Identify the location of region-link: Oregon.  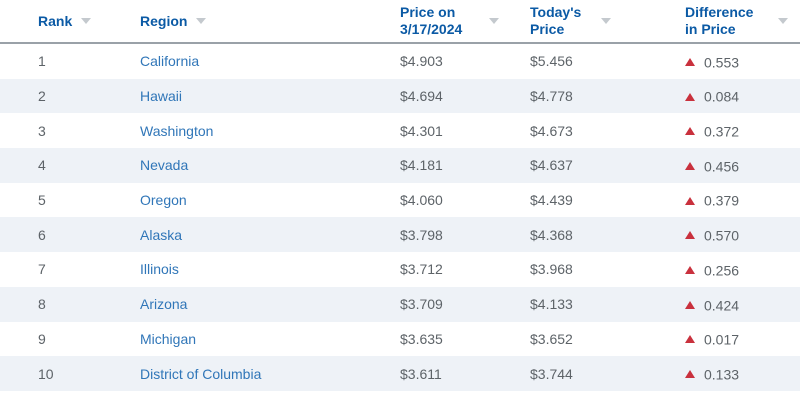
(163, 200).